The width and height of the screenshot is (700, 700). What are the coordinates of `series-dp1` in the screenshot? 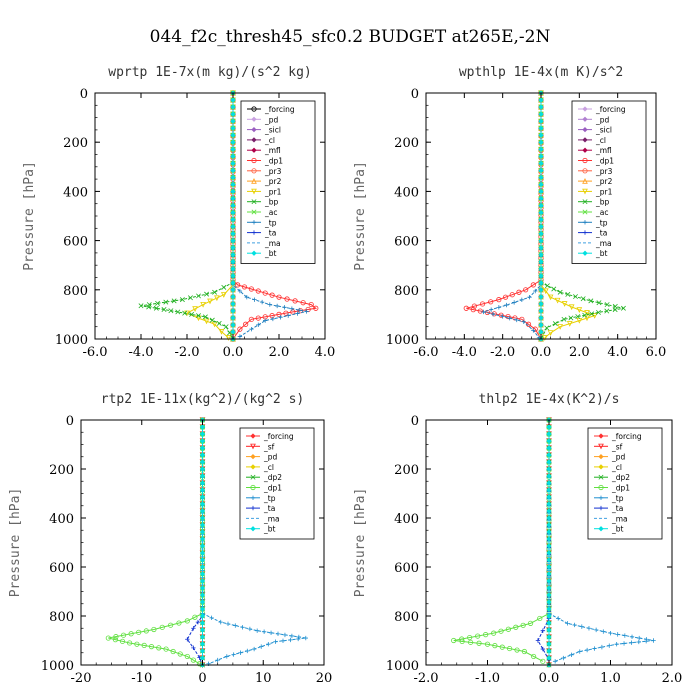 It's located at (501, 540).